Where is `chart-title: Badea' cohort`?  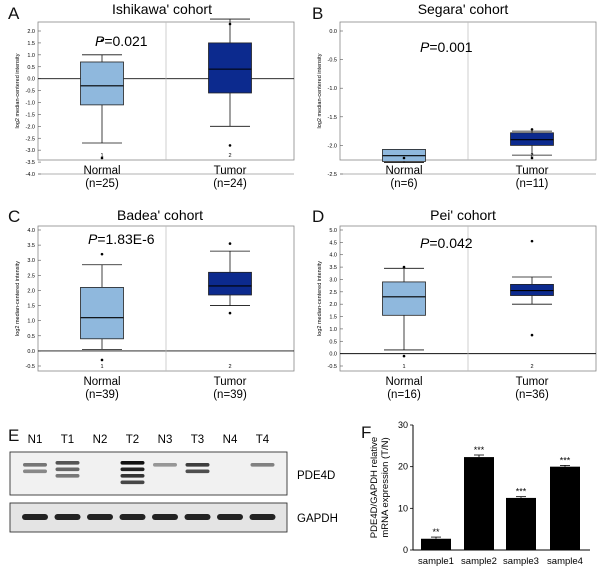
chart-title: Badea' cohort is located at coordinates (160, 215).